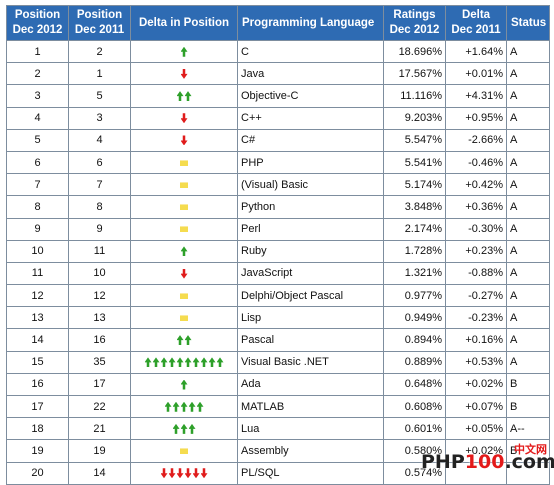 The image size is (554, 485). What do you see at coordinates (37, 185) in the screenshot?
I see `position-2012-cell: 7` at bounding box center [37, 185].